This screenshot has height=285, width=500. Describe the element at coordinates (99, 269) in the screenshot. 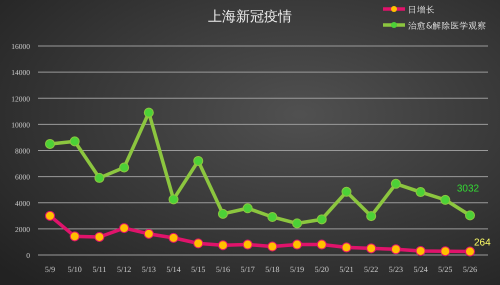

I see `x-tick-label: 5/11` at that location.